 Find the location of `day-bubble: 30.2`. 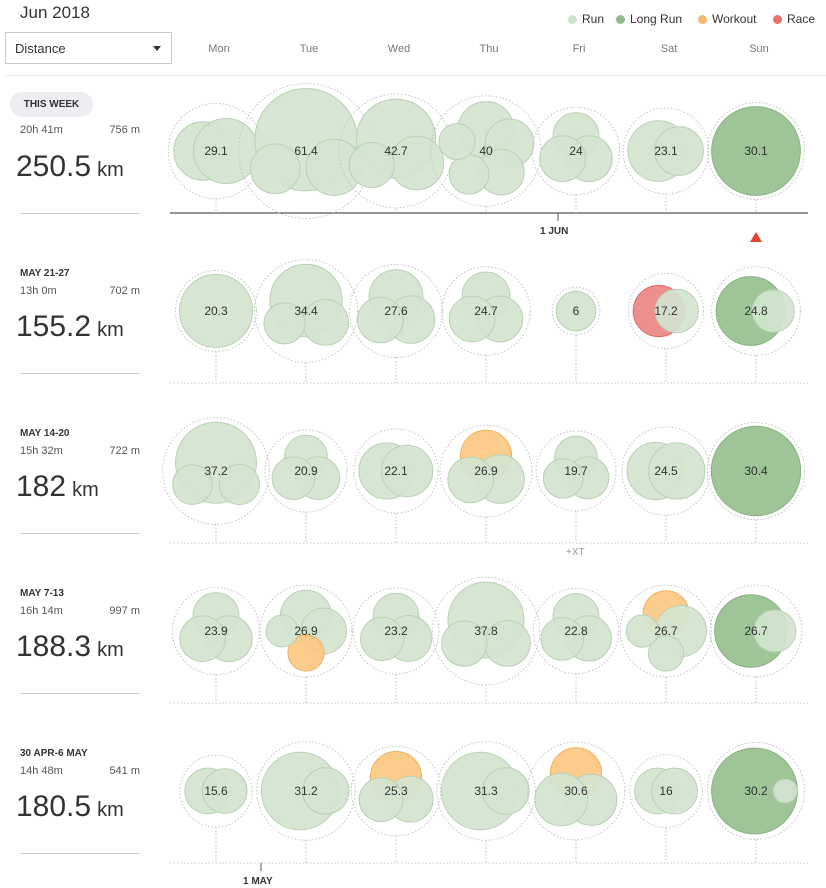

day-bubble: 30.2 is located at coordinates (756, 802).